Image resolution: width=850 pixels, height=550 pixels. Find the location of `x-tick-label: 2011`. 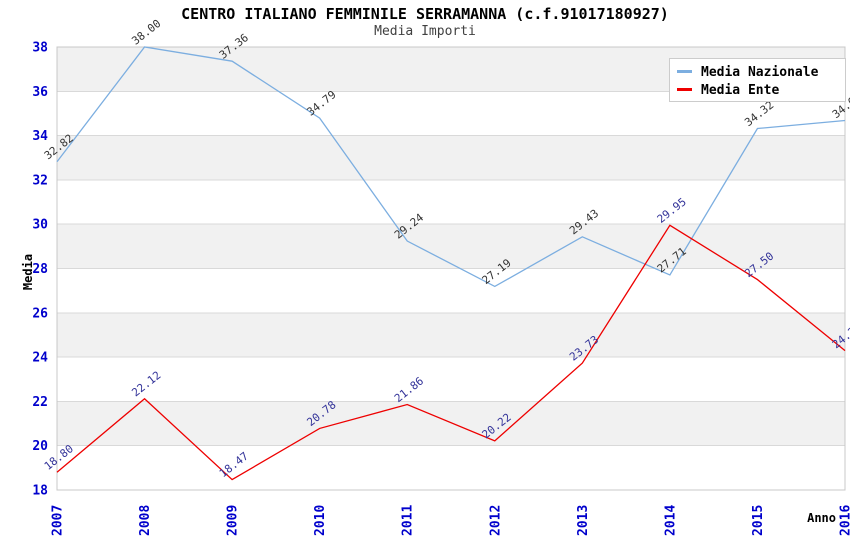

x-tick-label: 2011 is located at coordinates (408, 520).